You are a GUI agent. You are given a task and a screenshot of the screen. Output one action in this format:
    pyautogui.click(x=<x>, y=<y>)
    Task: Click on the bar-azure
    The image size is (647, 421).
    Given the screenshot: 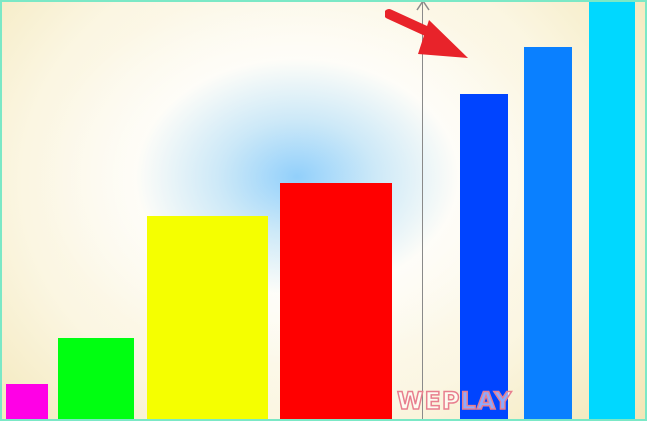 What is the action you would take?
    pyautogui.click(x=548, y=233)
    